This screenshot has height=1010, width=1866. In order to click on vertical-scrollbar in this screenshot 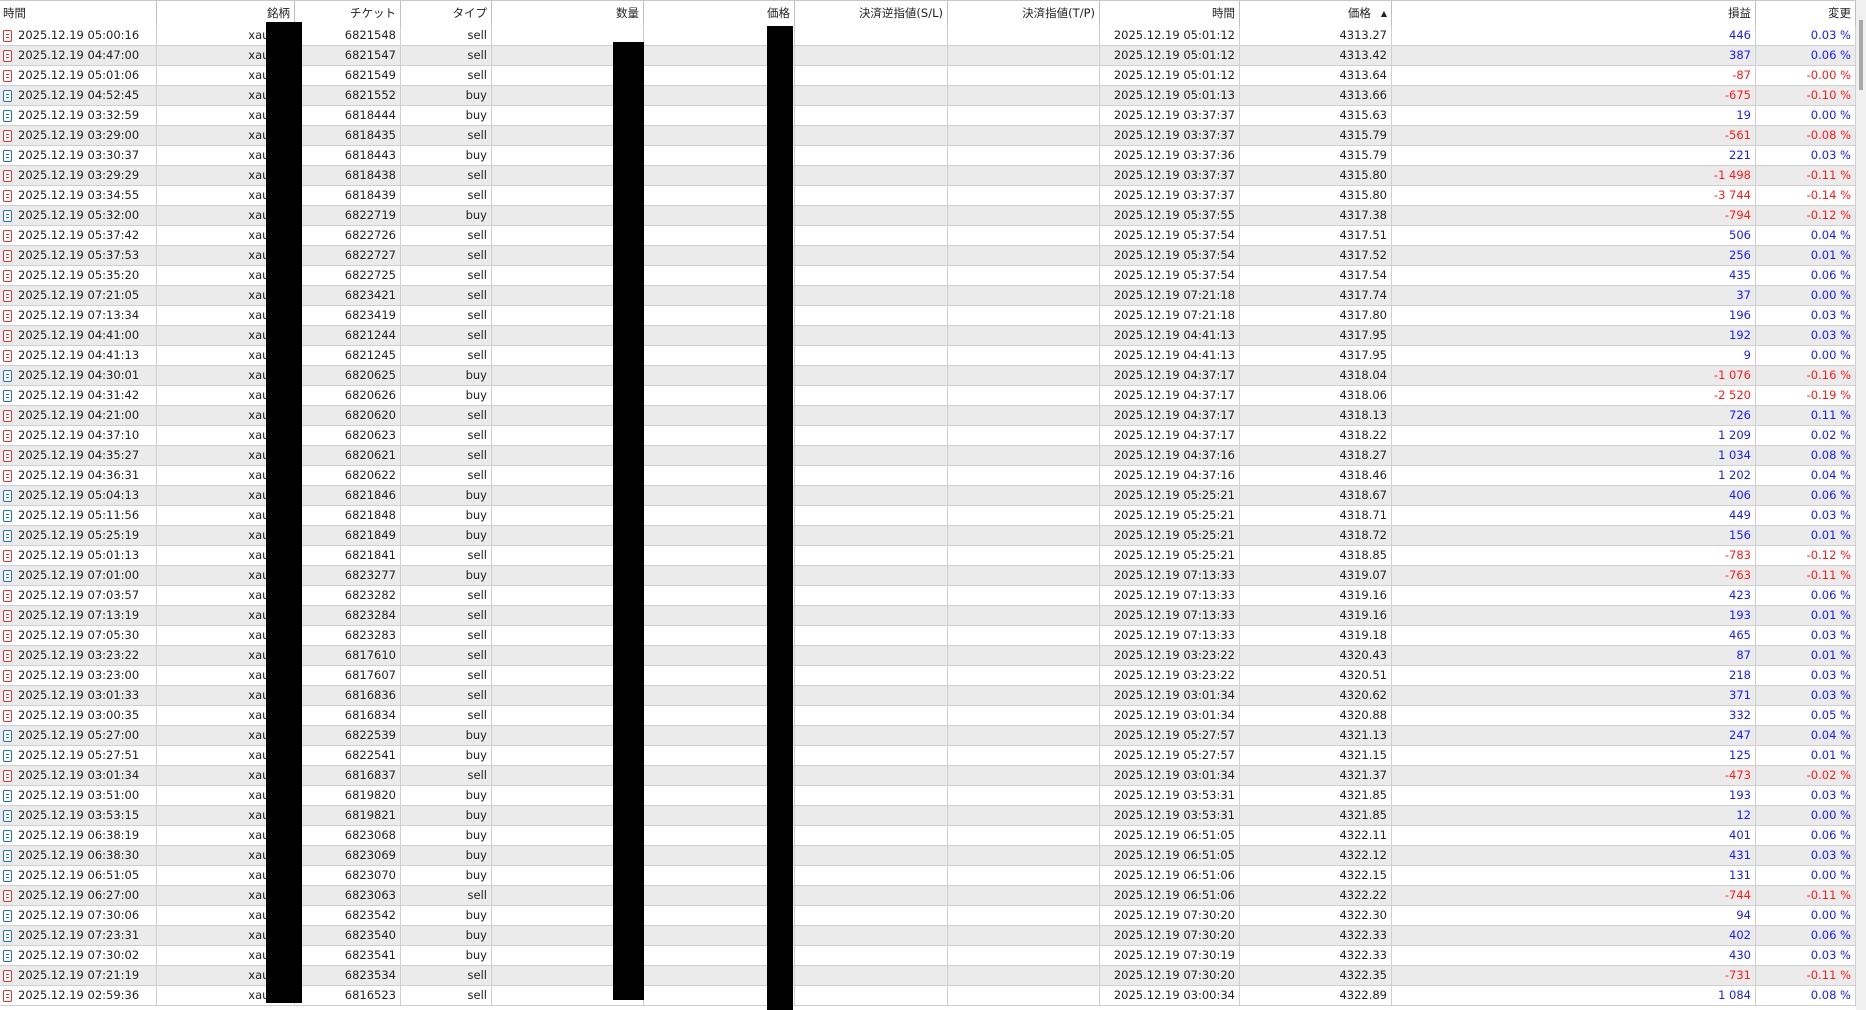, I will do `click(1861, 505)`.